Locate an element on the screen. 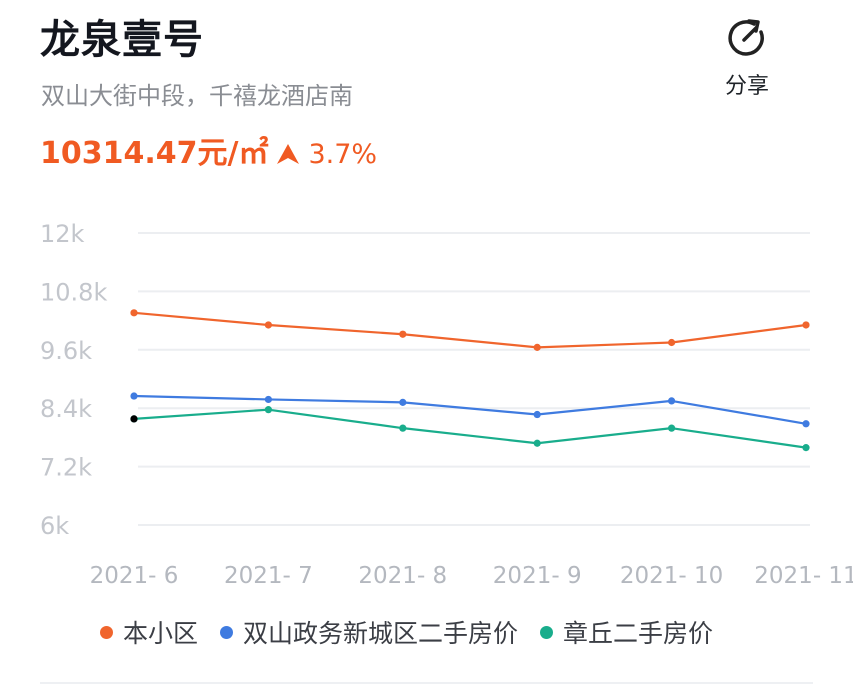  legend-item: 本小区 is located at coordinates (149, 632).